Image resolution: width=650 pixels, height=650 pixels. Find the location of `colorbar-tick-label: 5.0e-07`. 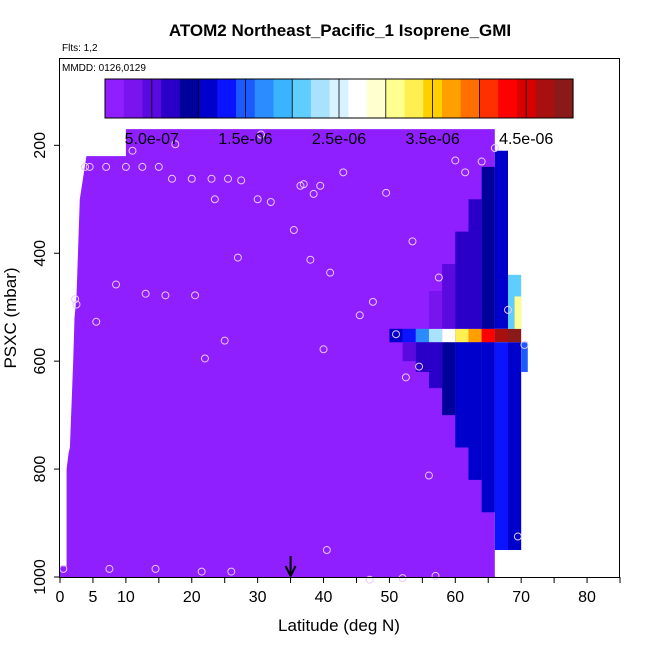

colorbar-tick-label: 5.0e-07 is located at coordinates (152, 139).